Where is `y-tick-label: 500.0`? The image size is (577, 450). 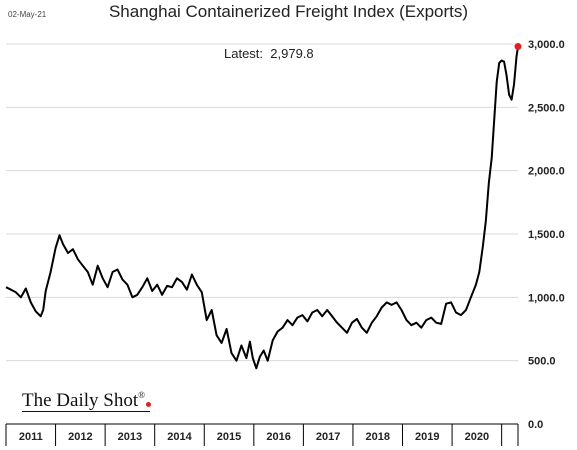 y-tick-label: 500.0 is located at coordinates (542, 362).